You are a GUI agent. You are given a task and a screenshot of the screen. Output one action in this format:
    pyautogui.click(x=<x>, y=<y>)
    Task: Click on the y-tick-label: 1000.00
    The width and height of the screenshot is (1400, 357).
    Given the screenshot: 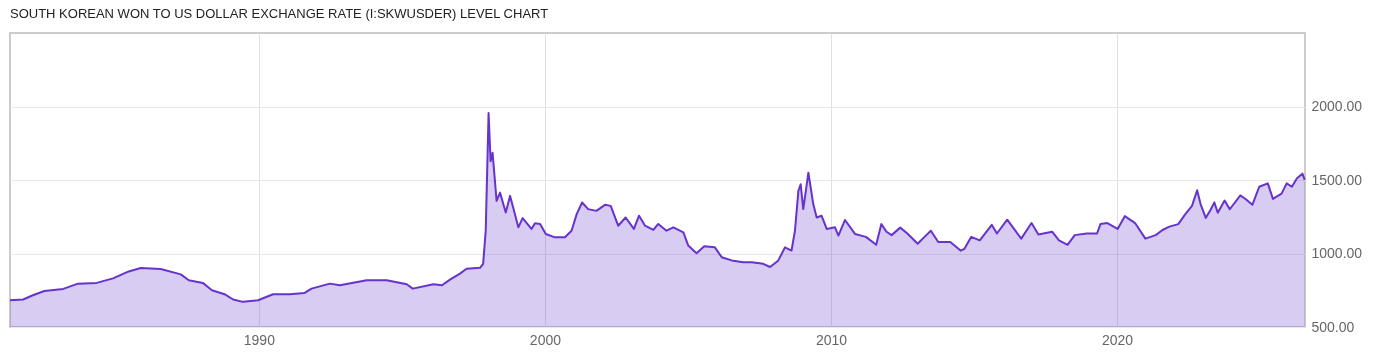 What is the action you would take?
    pyautogui.click(x=1337, y=253)
    